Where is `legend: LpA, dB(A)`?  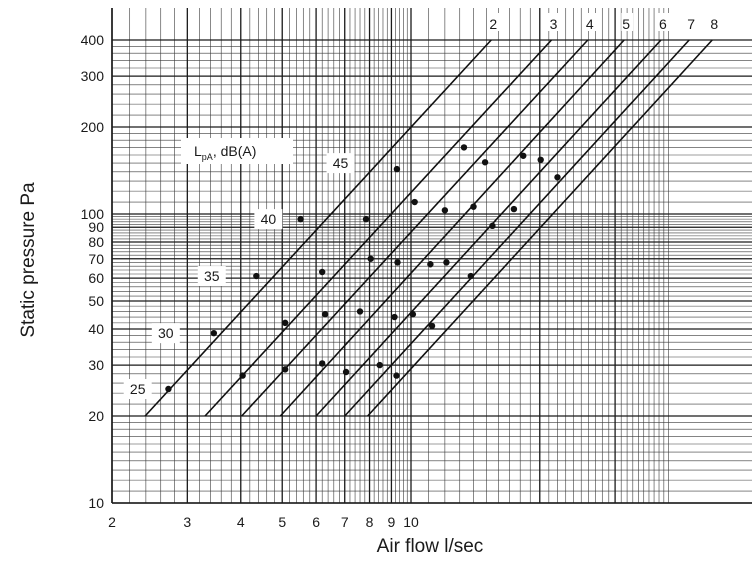
legend: LpA, dB(A) is located at coordinates (237, 151).